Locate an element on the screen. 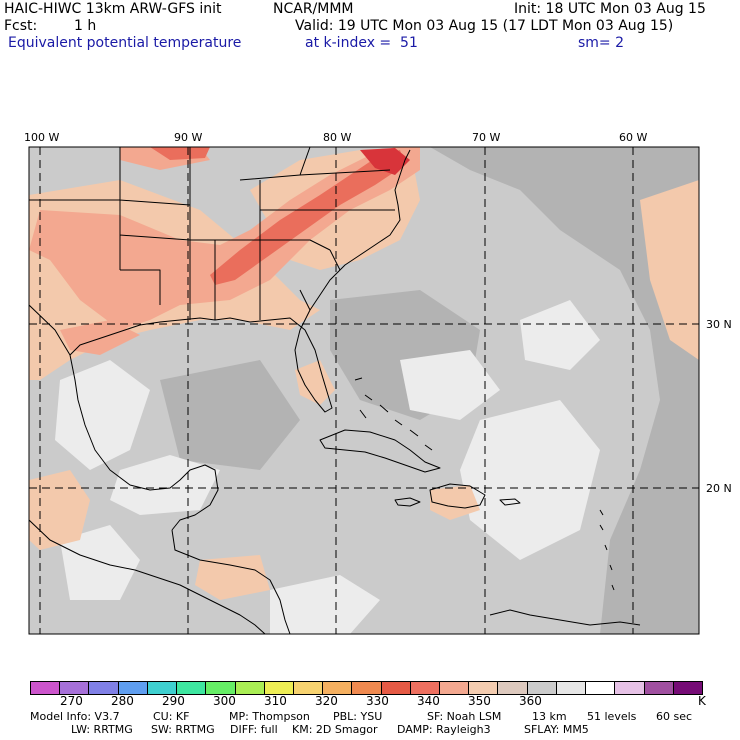 The image size is (740, 740). footer-sflay: SFLAY: MM5 is located at coordinates (556, 729).